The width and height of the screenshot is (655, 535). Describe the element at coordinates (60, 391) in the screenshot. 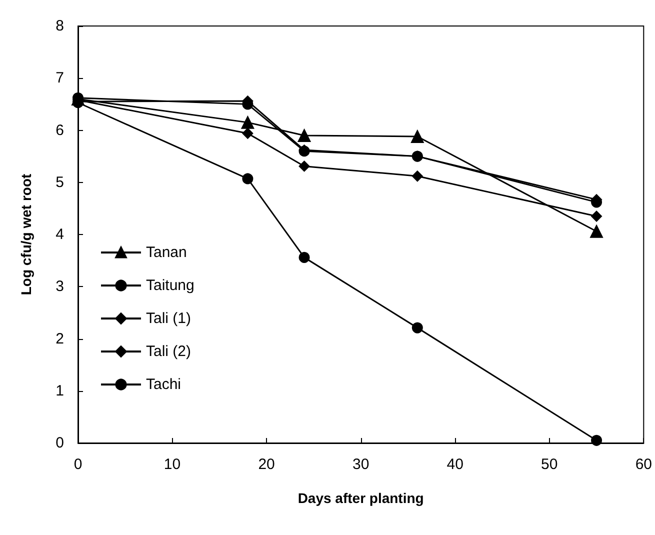

I see `y-tick-label: 1` at that location.